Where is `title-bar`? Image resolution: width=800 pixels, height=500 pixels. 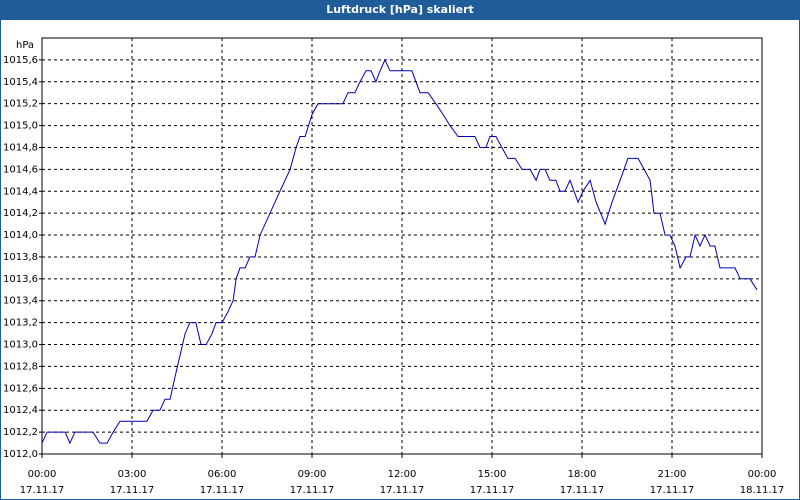 title-bar is located at coordinates (400, 10).